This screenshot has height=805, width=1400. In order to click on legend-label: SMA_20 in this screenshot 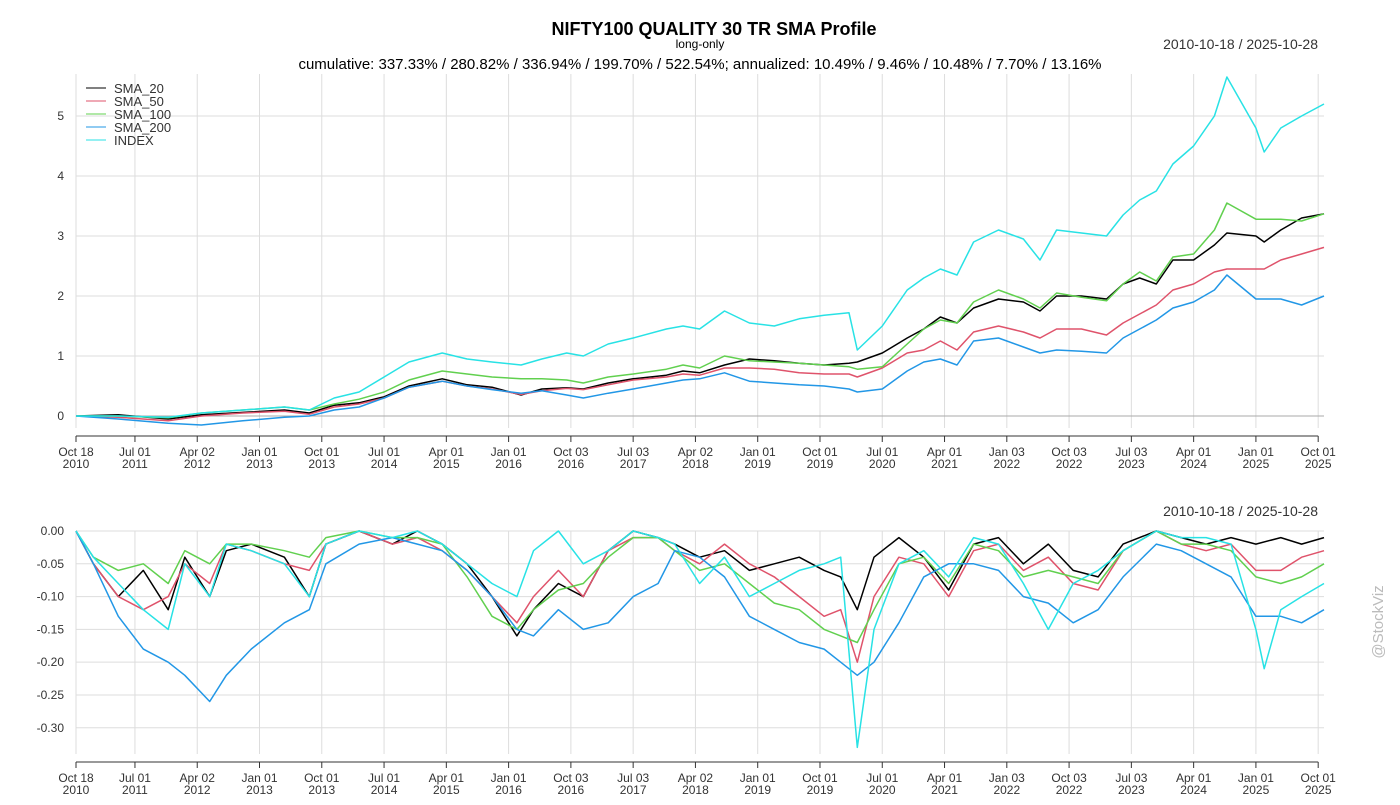, I will do `click(139, 88)`.